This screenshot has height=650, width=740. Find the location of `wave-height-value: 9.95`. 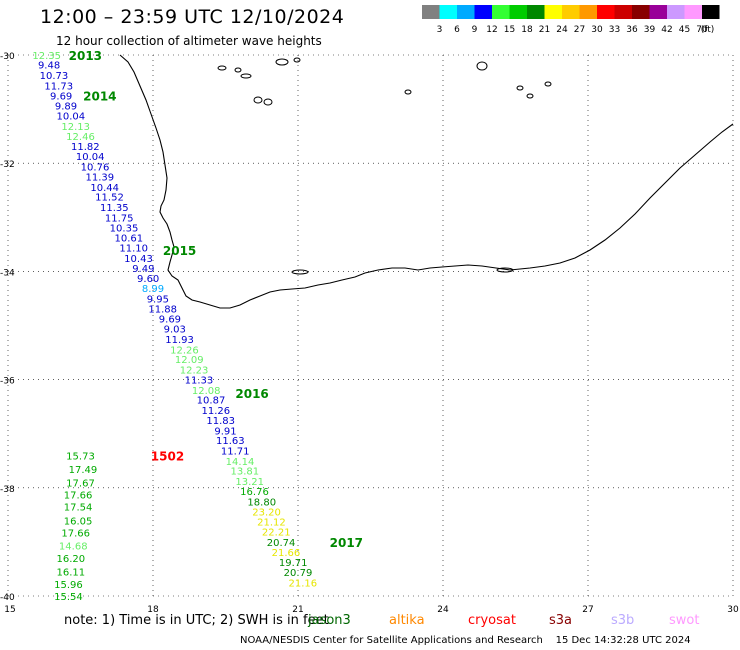

wave-height-value: 9.95 is located at coordinates (158, 299).